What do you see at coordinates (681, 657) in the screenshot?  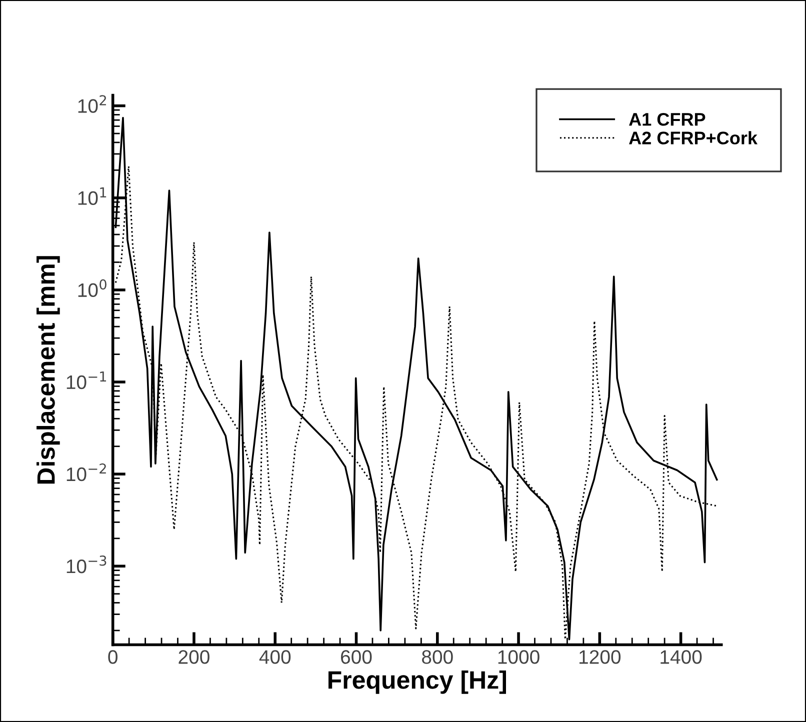 I see `x-tick-label: 1400` at bounding box center [681, 657].